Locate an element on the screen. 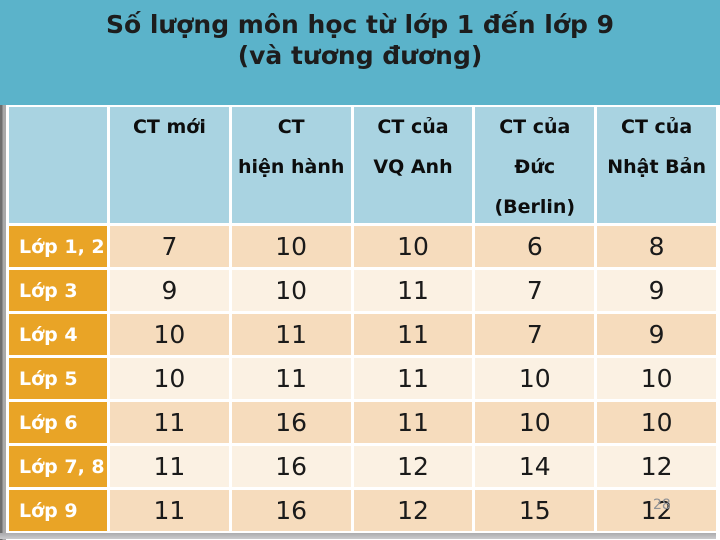 The image size is (720, 540). header-line: CT mới is located at coordinates (169, 127).